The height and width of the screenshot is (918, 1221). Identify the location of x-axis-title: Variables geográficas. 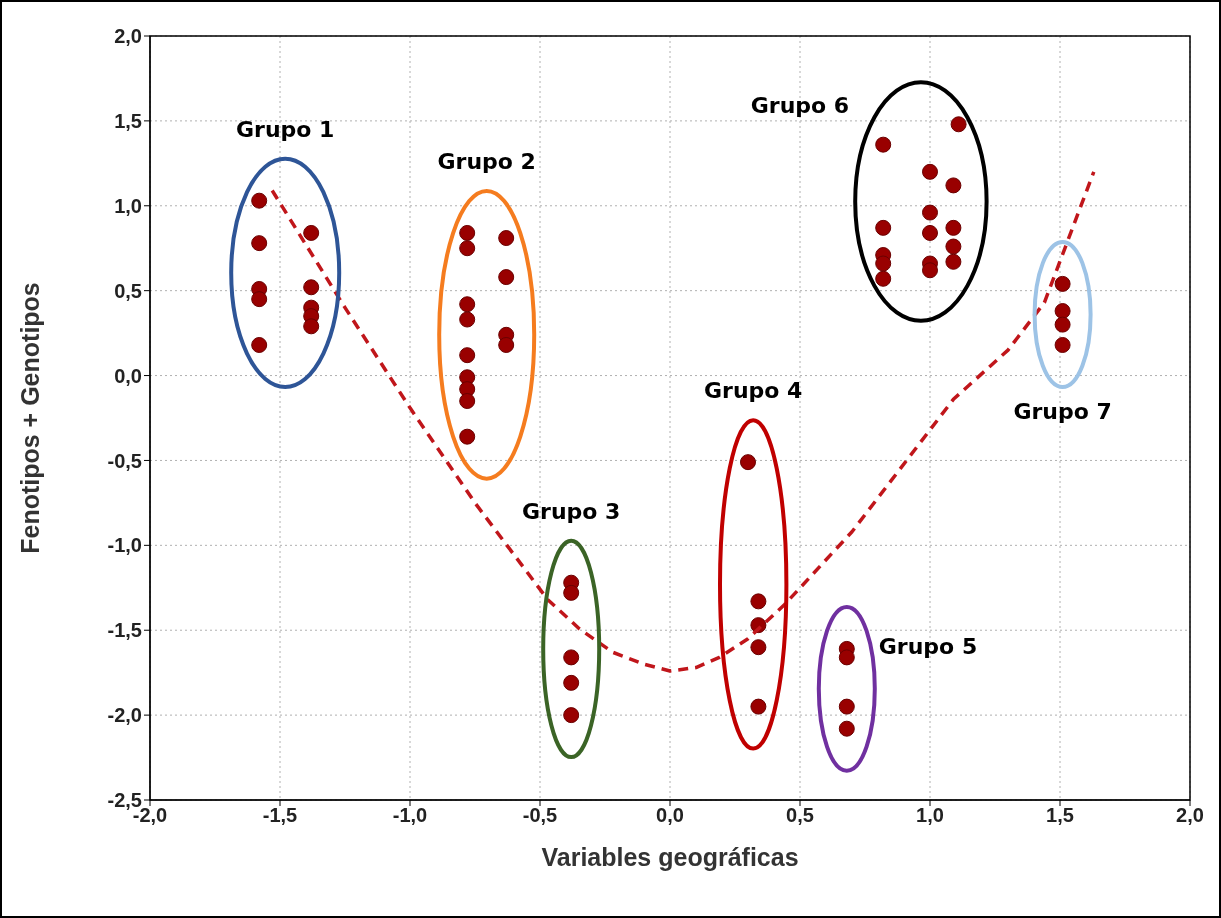
(670, 857).